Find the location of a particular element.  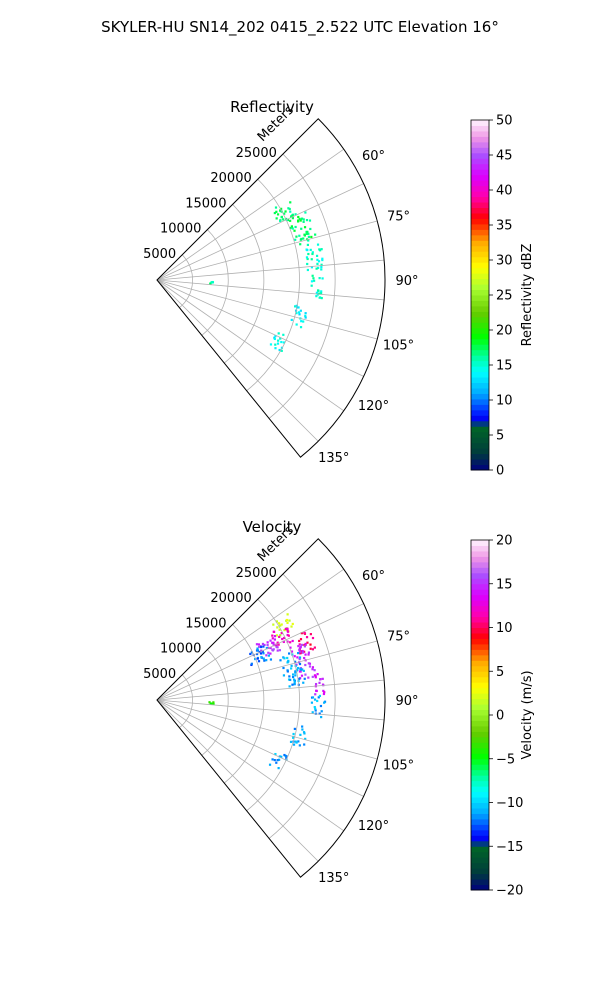

reflectivity-range-ring is located at coordinates (273, 285).